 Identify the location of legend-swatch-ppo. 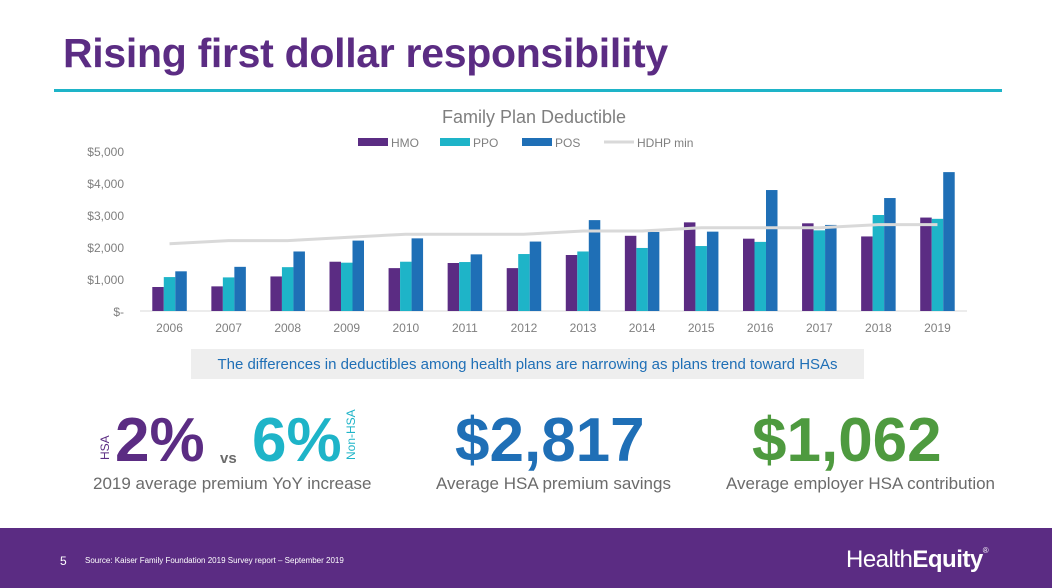
(455, 142).